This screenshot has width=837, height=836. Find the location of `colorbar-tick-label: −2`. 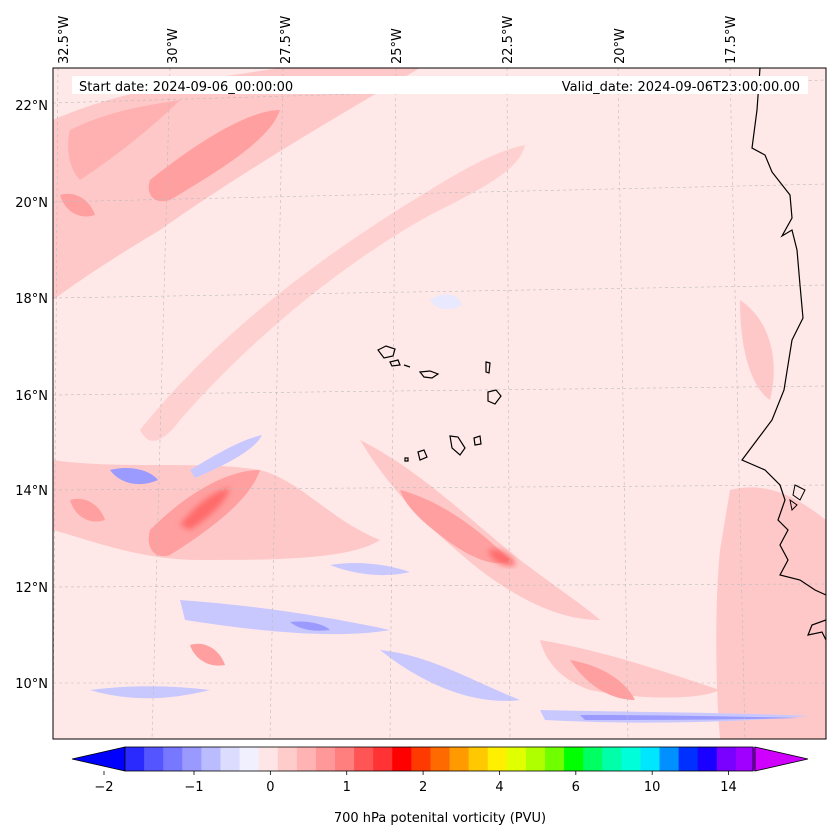

colorbar-tick-label: −2 is located at coordinates (103, 787).